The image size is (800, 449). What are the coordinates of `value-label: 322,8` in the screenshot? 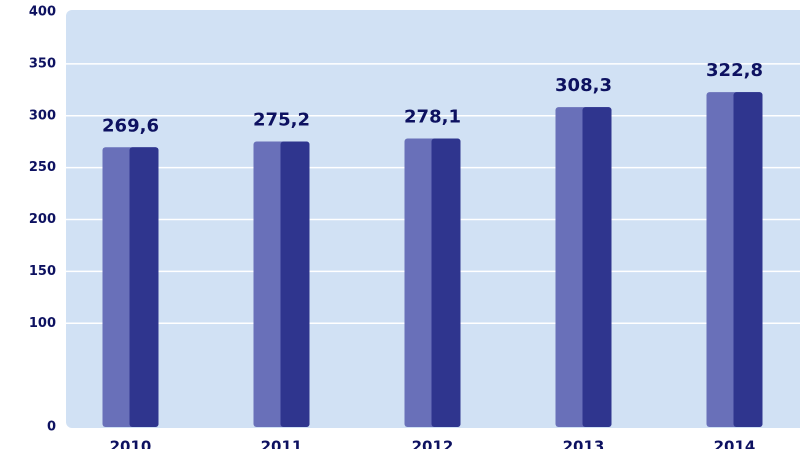 It's located at (734, 70).